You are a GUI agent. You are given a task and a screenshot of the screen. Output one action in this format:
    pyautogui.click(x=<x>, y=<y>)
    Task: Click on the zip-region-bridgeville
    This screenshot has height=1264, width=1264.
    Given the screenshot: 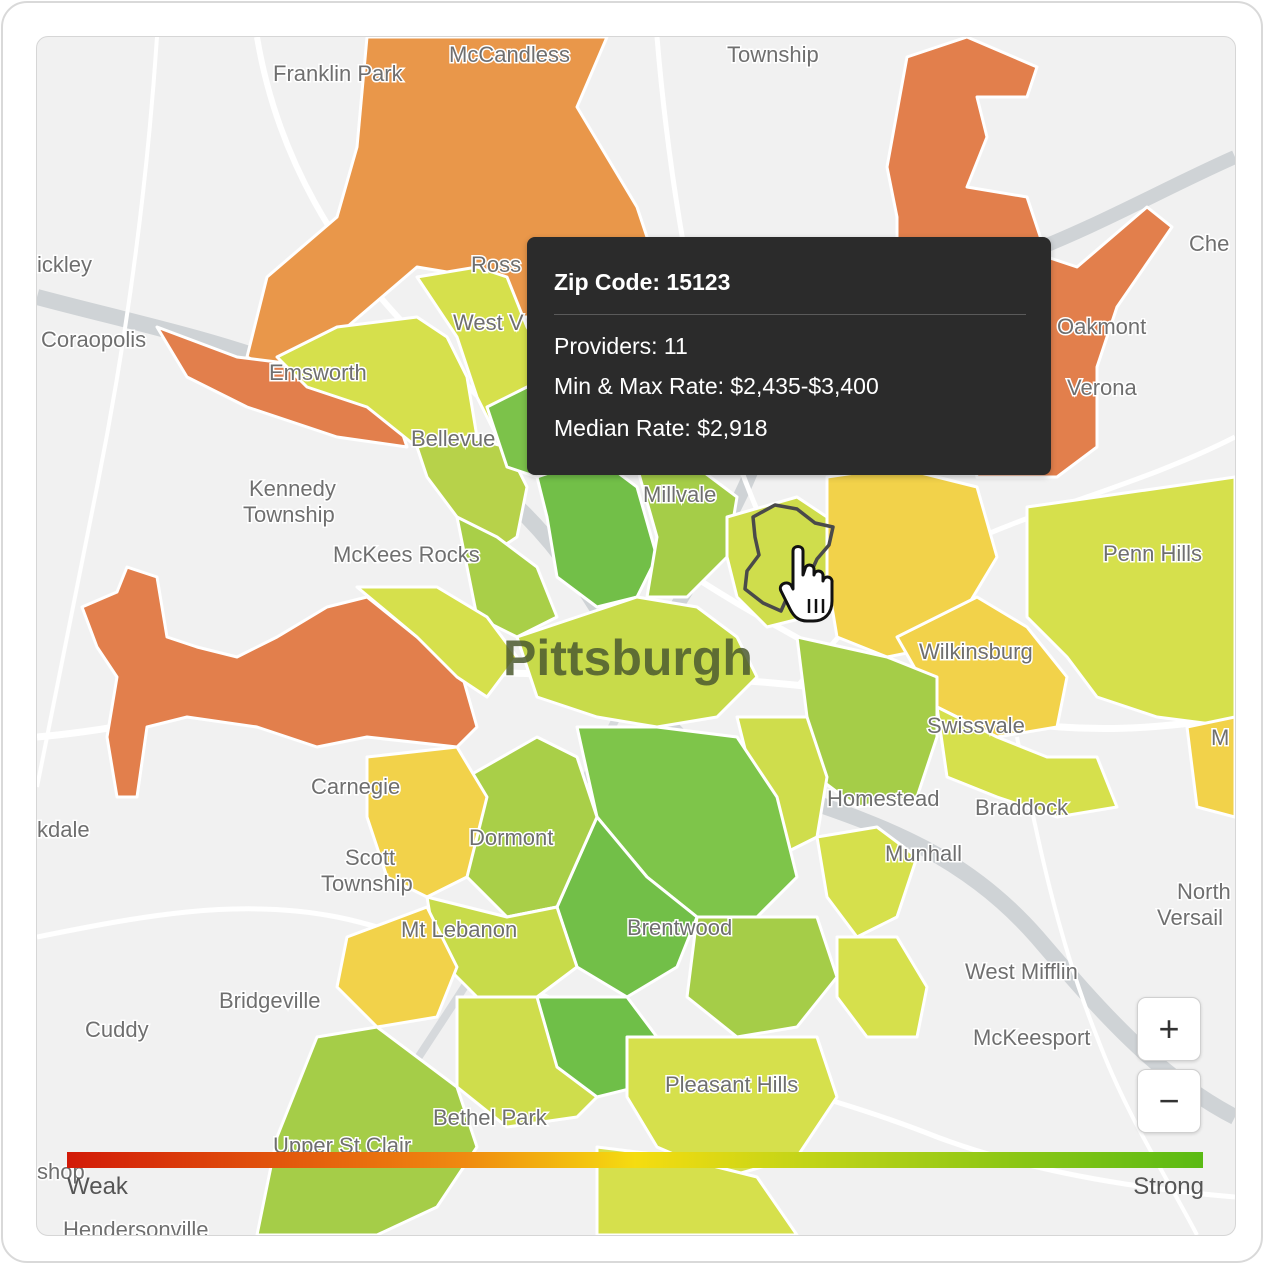 What is the action you would take?
    pyautogui.click(x=397, y=967)
    